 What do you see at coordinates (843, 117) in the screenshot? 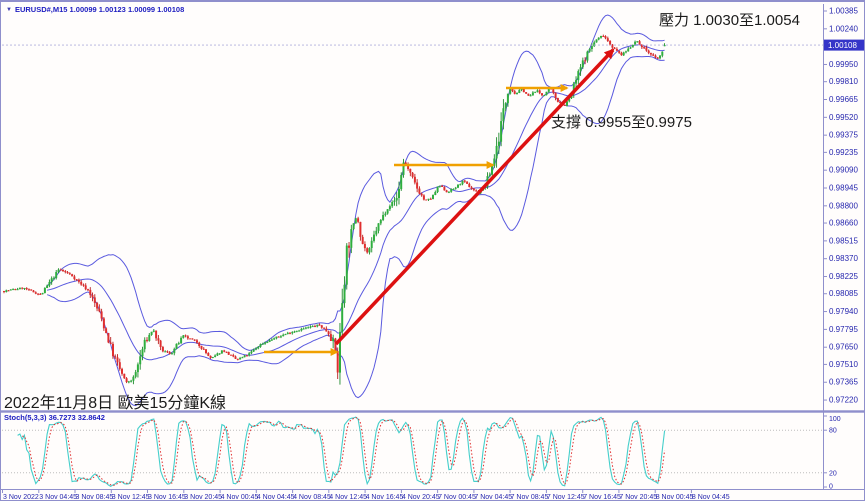
I see `price-tick-label: 0.99520` at bounding box center [843, 117].